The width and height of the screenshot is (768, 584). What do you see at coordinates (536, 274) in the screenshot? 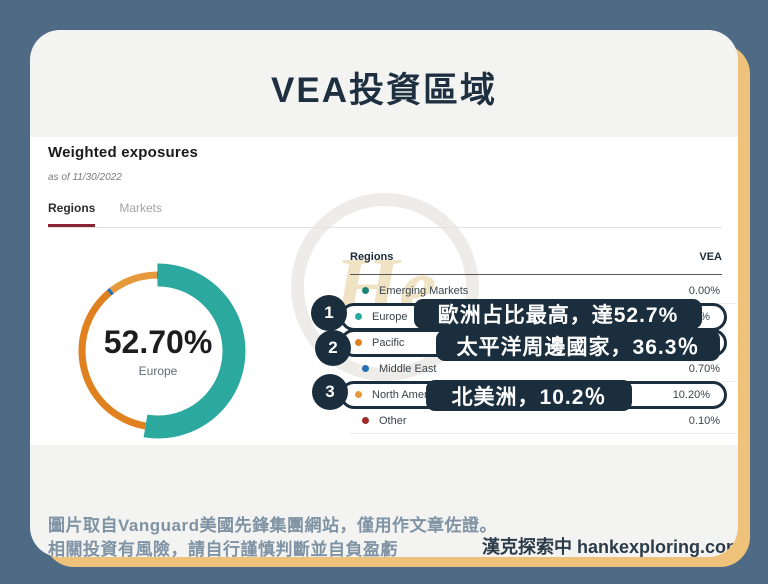
I see `table-header-divider` at bounding box center [536, 274].